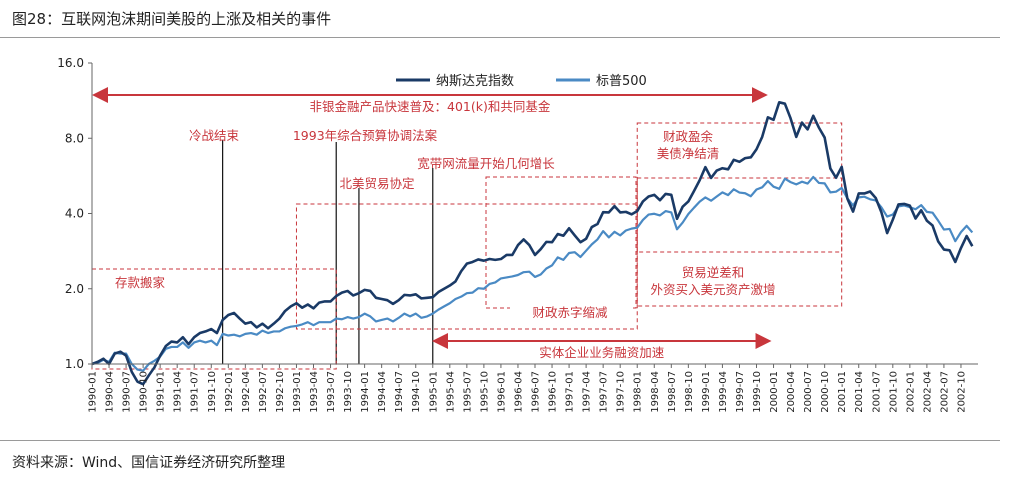  I want to click on chart-title: 图28：互联网泡沫期间美股的上涨及相关的事件, so click(172, 19).